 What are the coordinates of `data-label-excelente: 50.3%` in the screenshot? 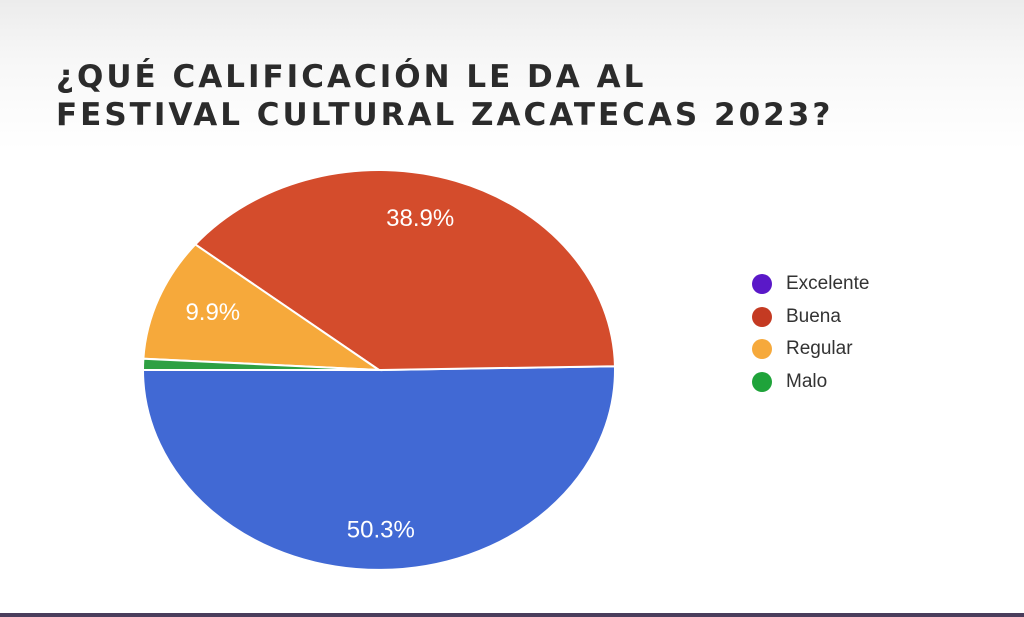 It's located at (381, 530).